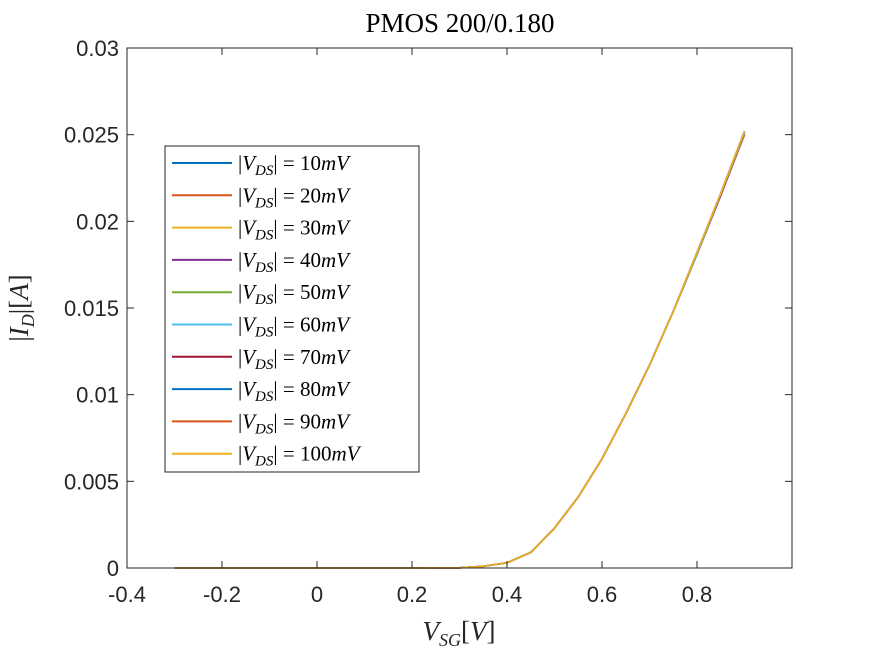  I want to click on legend-entry: |VDS| = 60mV, so click(294, 327).